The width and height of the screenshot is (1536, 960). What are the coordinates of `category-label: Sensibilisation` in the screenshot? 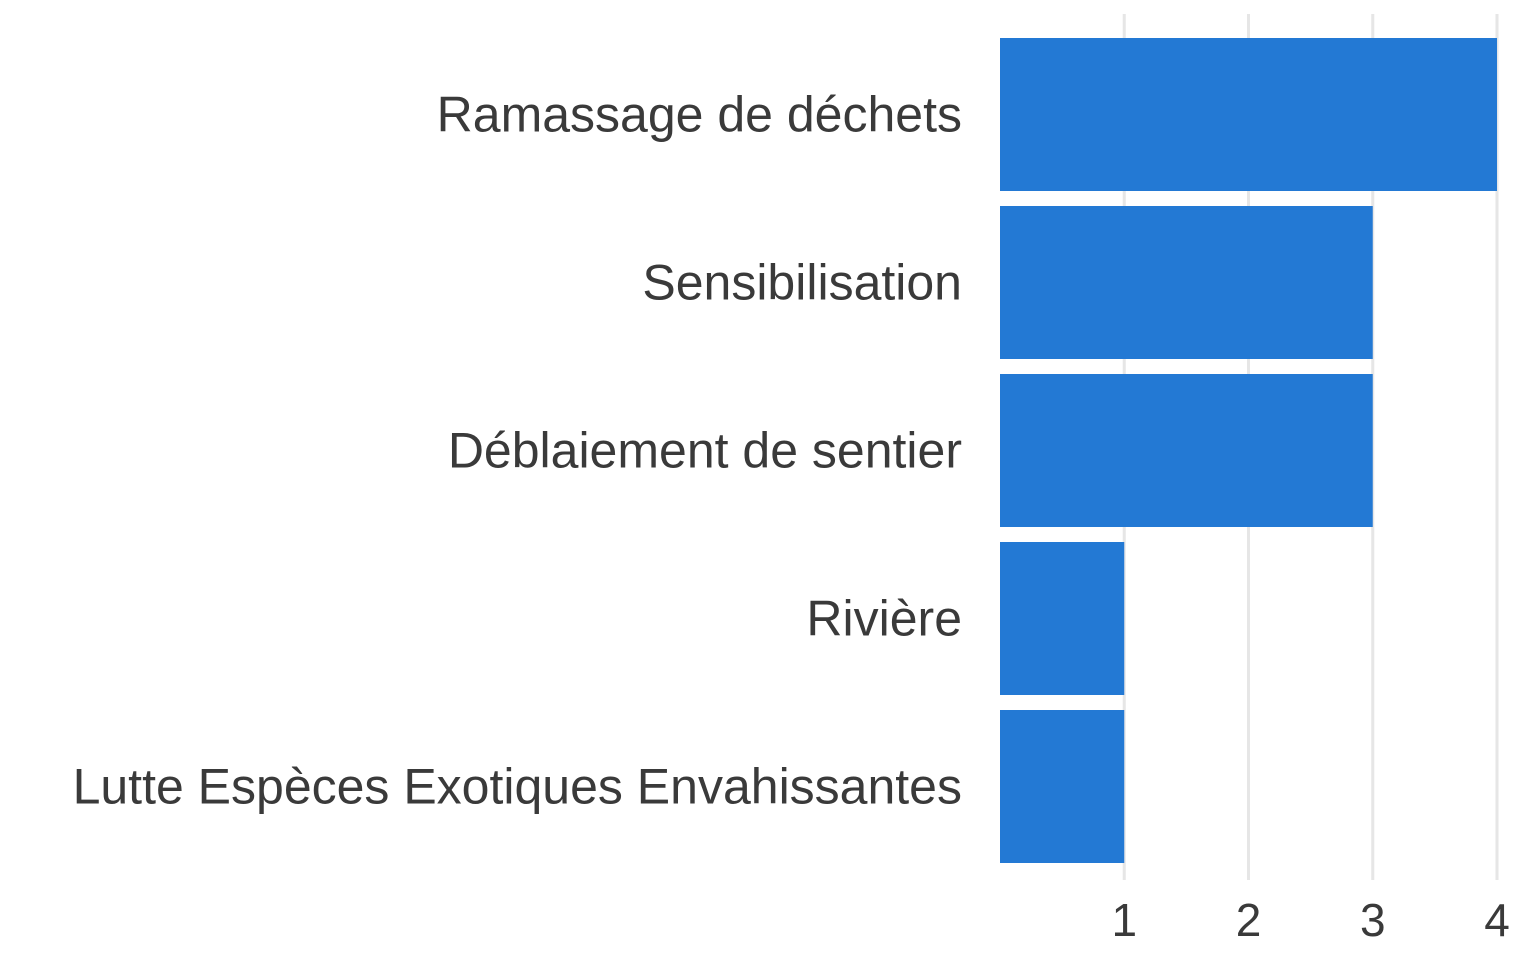 It's located at (802, 283).